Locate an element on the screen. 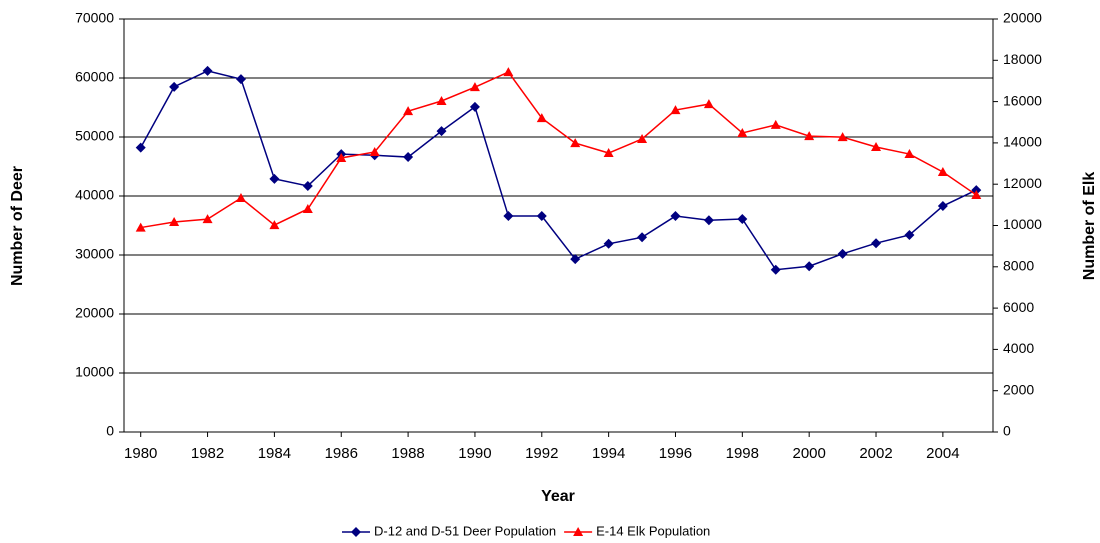 The width and height of the screenshot is (1100, 543). y-tick-label: 60000 is located at coordinates (94, 77).